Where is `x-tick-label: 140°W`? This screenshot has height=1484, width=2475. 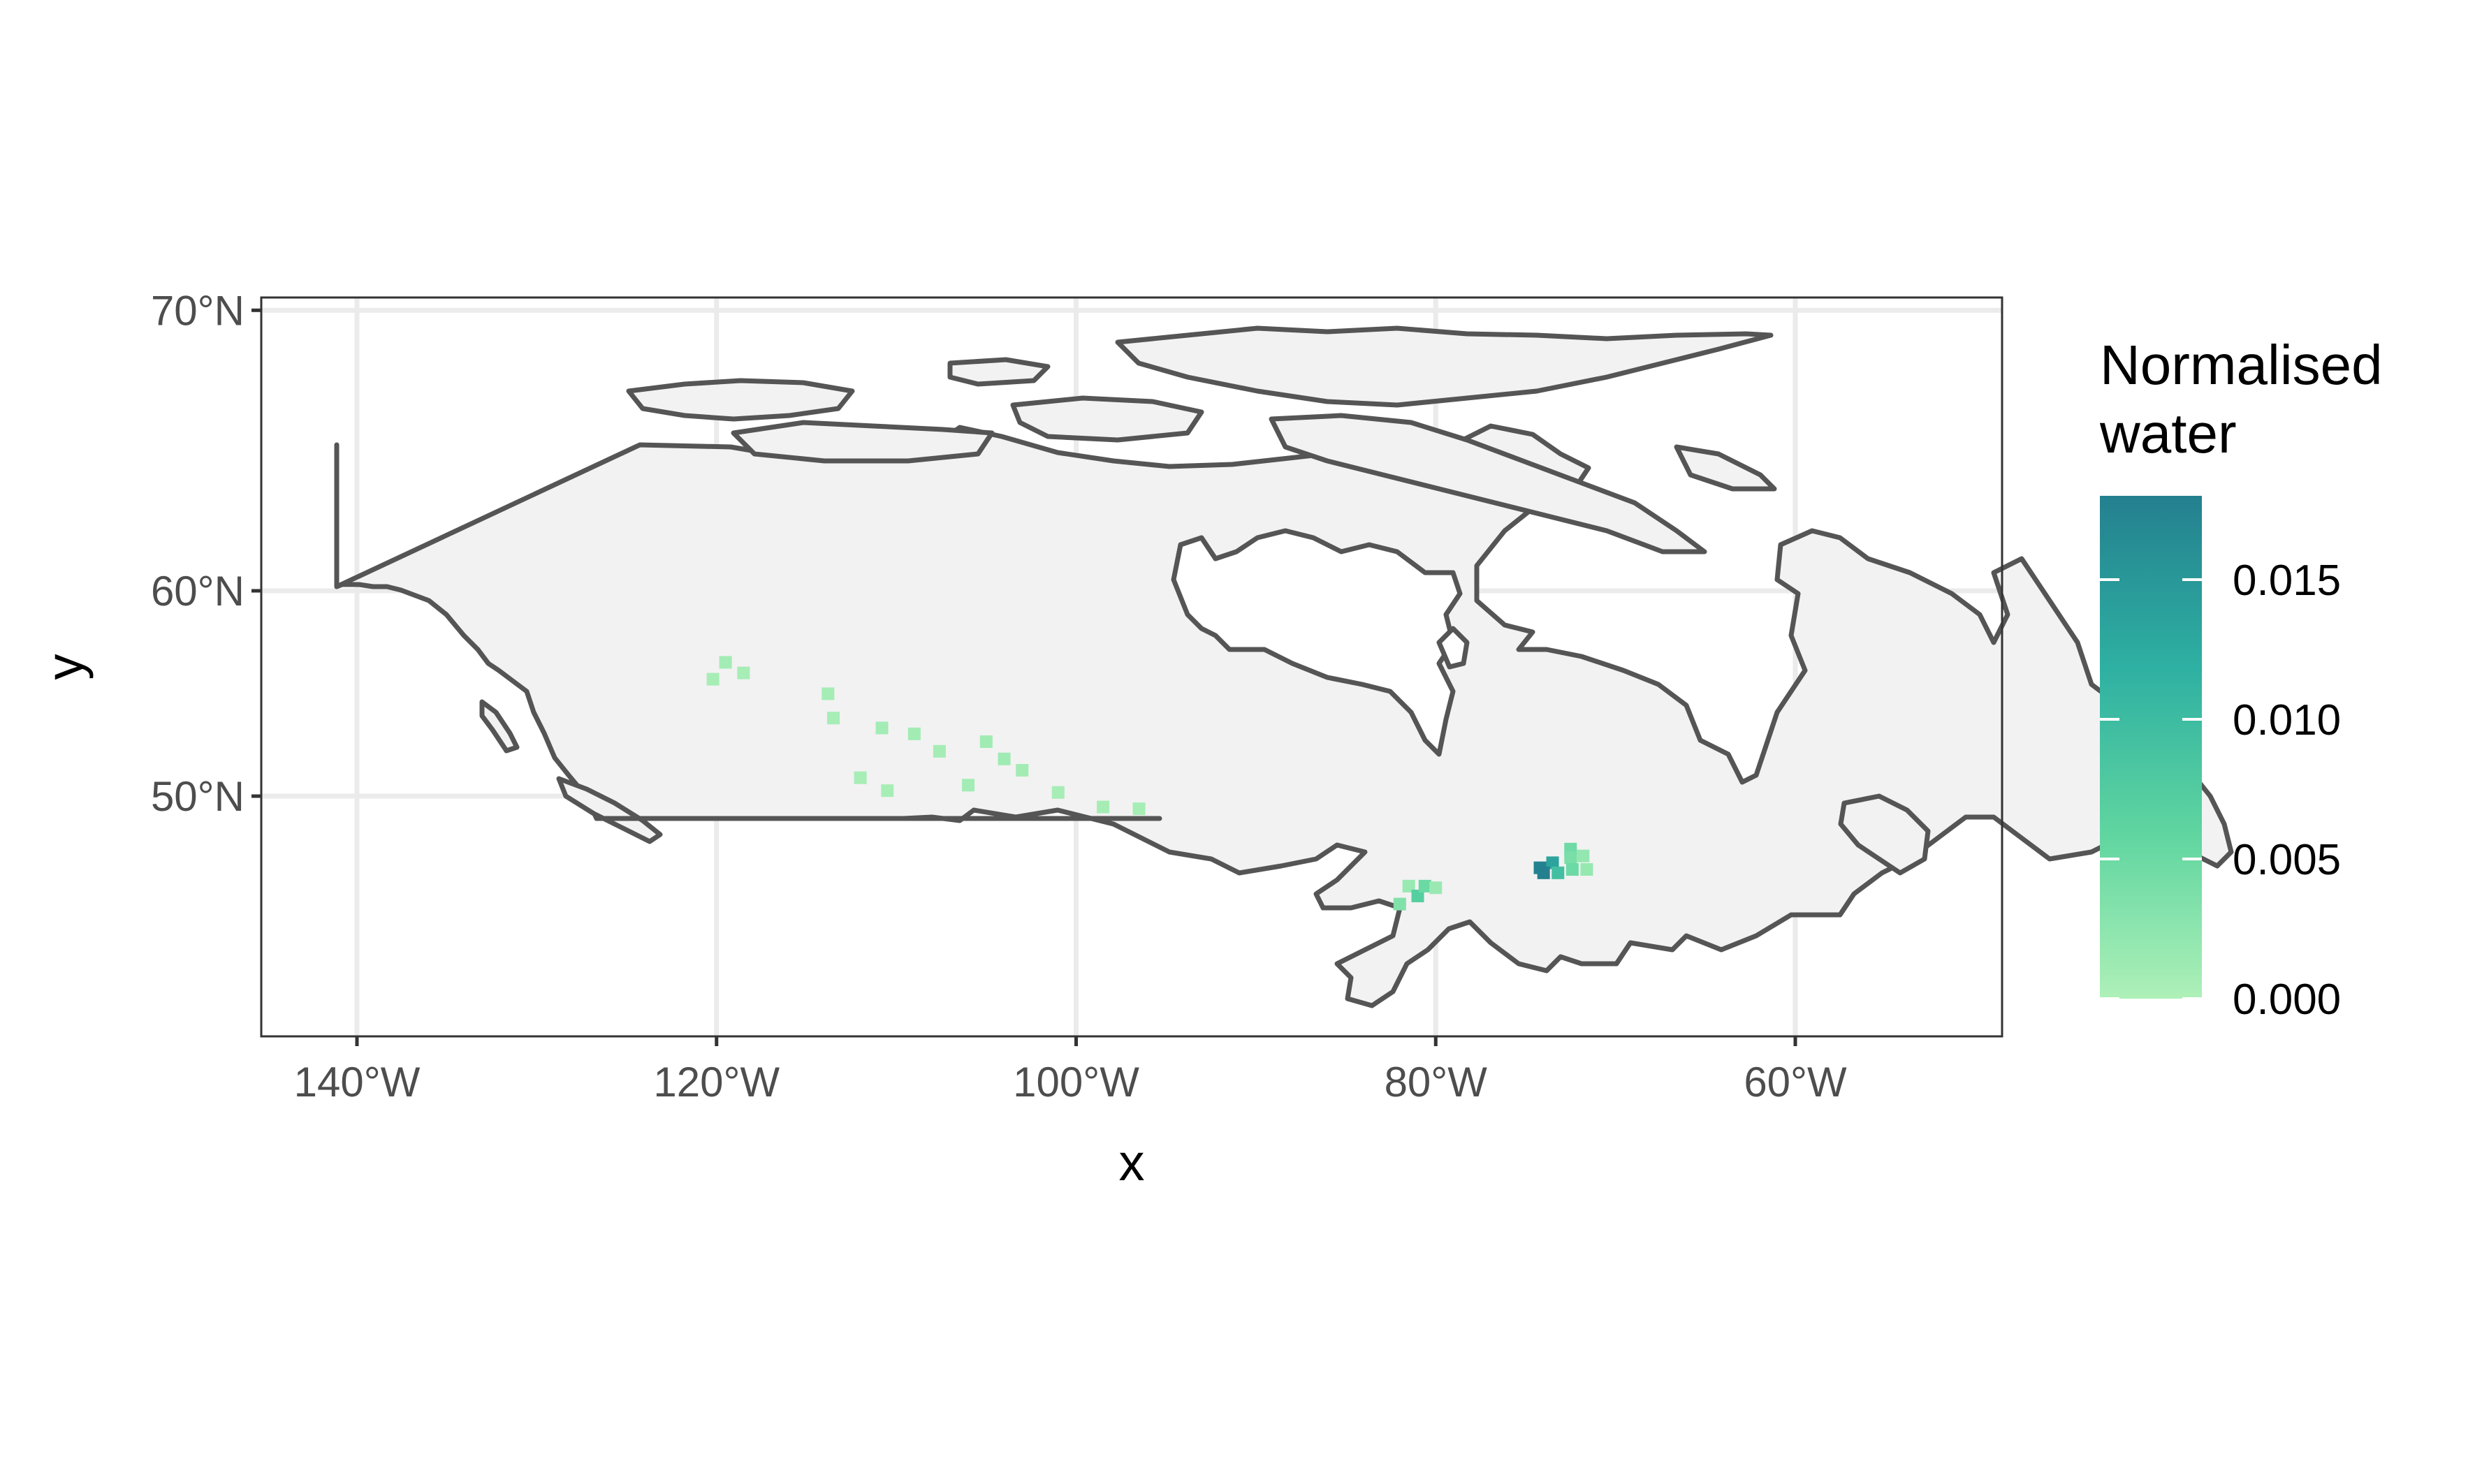 x-tick-label: 140°W is located at coordinates (357, 1082).